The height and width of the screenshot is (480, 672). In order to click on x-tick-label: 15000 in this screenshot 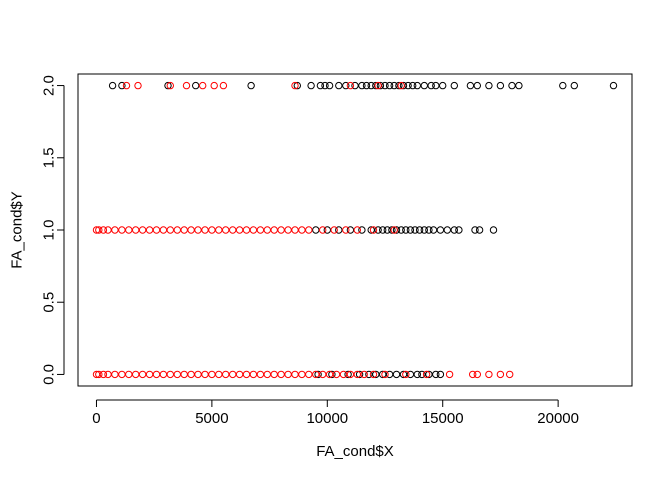, I will do `click(443, 418)`.